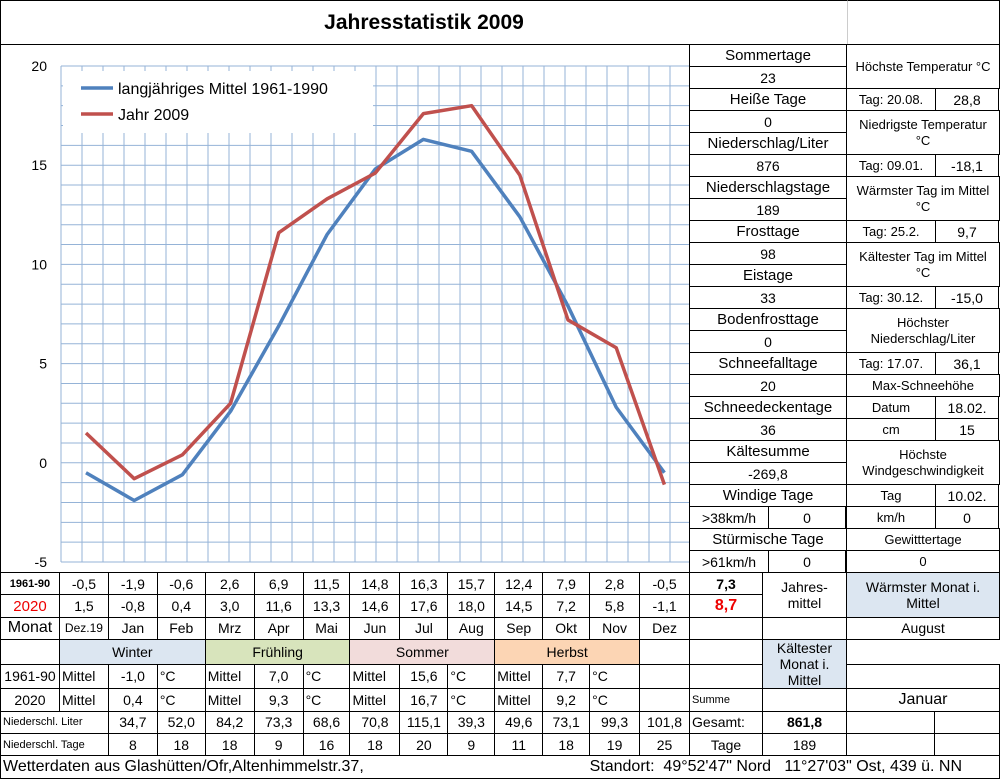 This screenshot has width=1000, height=779. I want to click on stat-cell: Sommertage, so click(768, 55).